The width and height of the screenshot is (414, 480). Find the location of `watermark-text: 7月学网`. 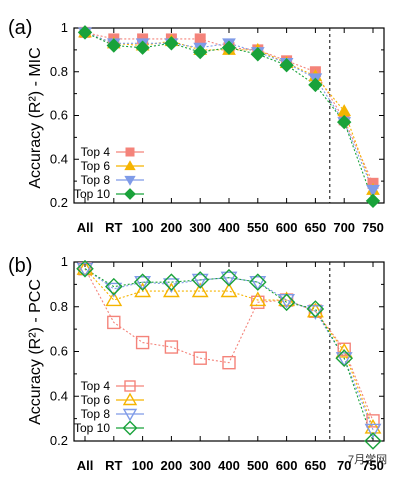

watermark-text: 7月学网 is located at coordinates (367, 459).